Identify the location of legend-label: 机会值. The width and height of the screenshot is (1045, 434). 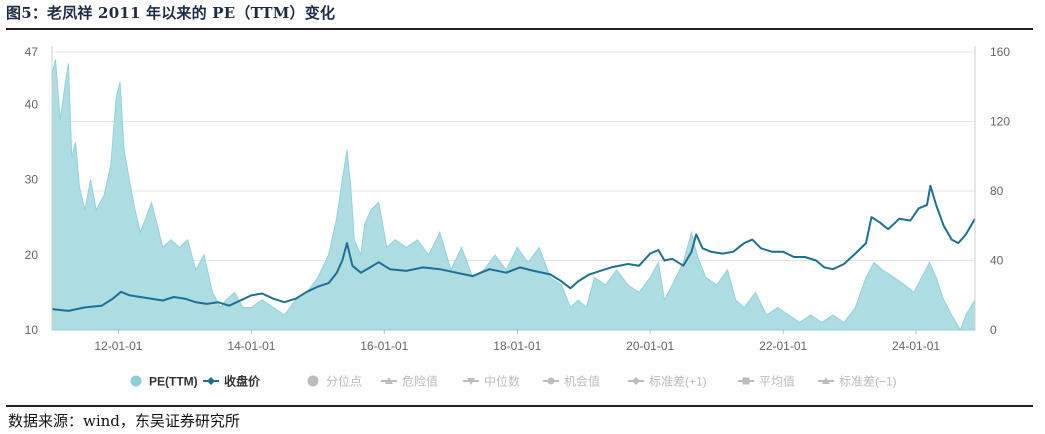
(582, 381).